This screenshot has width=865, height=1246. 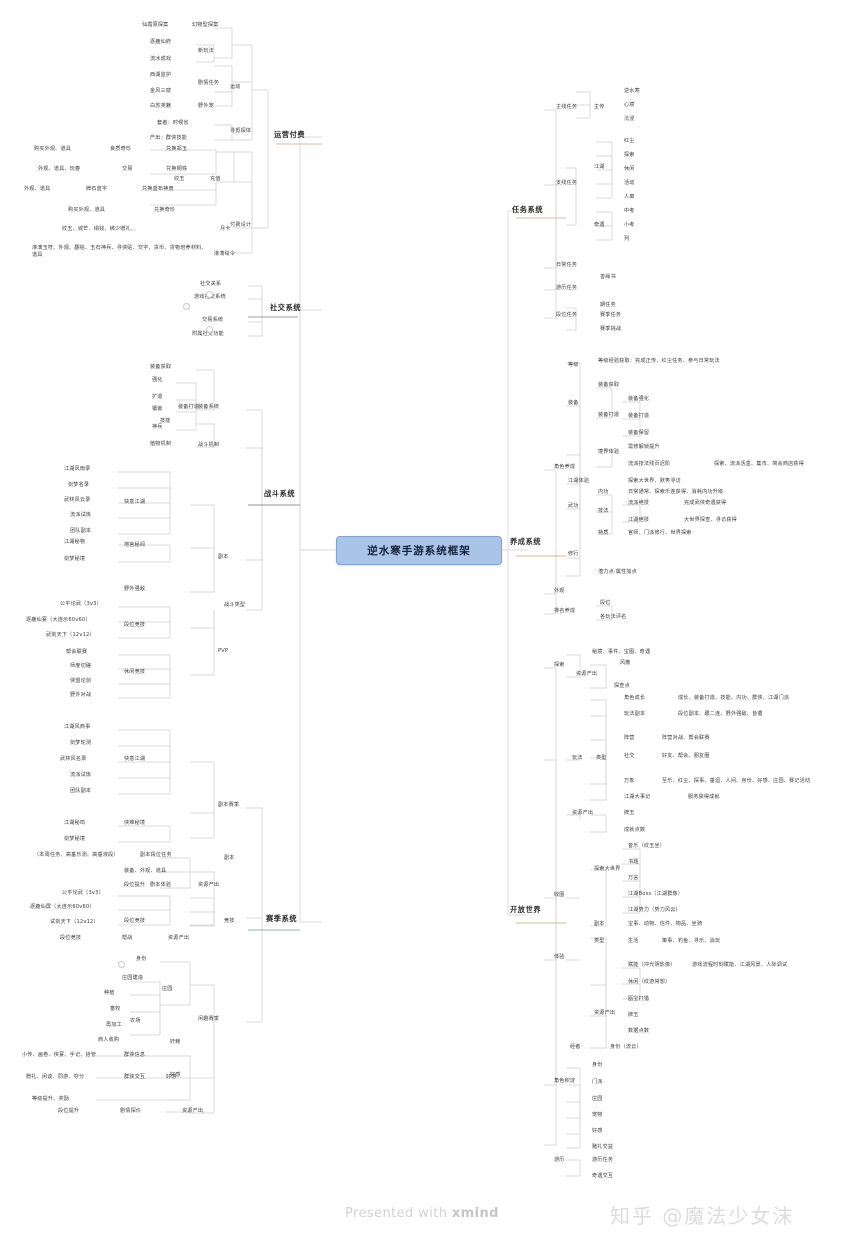 What do you see at coordinates (77, 727) in the screenshot?
I see `season-dungeon-kuaiyi-0: 江湖风商事` at bounding box center [77, 727].